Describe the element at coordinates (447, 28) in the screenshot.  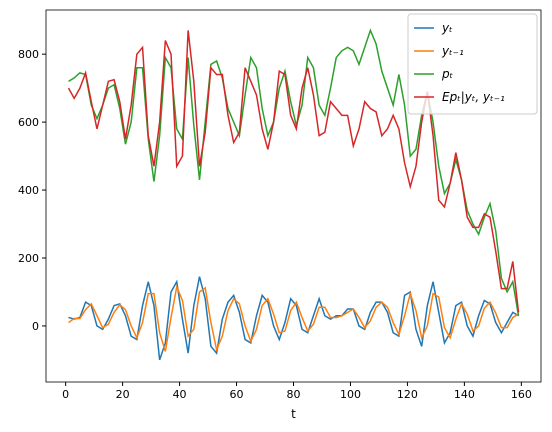
I see `legend-label: yₜ` at that location.